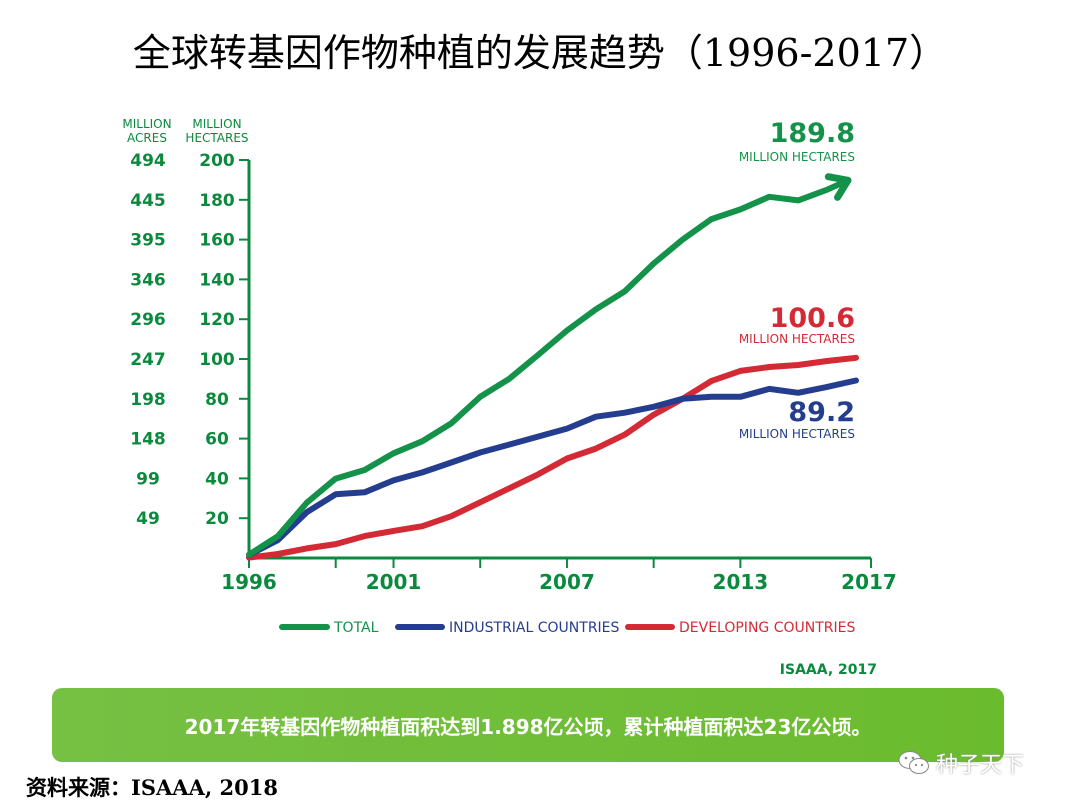 The image size is (1080, 810). Describe the element at coordinates (767, 628) in the screenshot. I see `legend-label-developing: DEVELOPING COUNTRIES` at that location.